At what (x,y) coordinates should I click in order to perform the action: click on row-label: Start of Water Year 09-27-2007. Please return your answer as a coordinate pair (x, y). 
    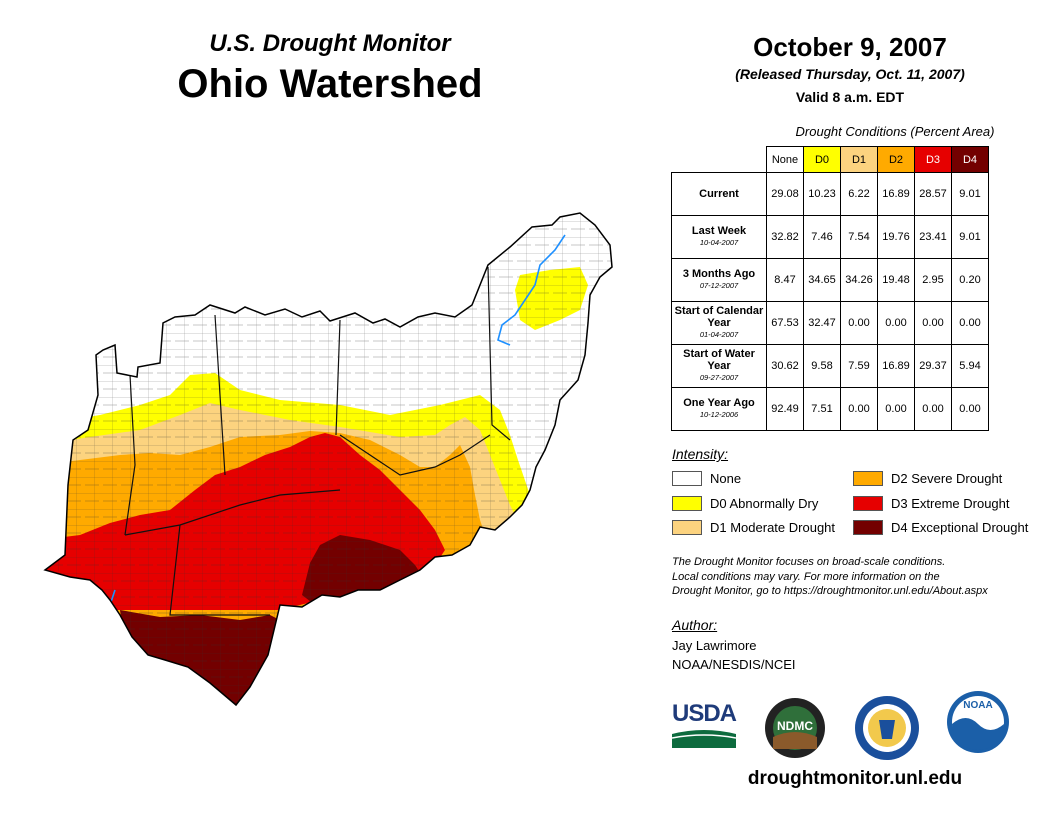
    Looking at the image, I should click on (719, 366).